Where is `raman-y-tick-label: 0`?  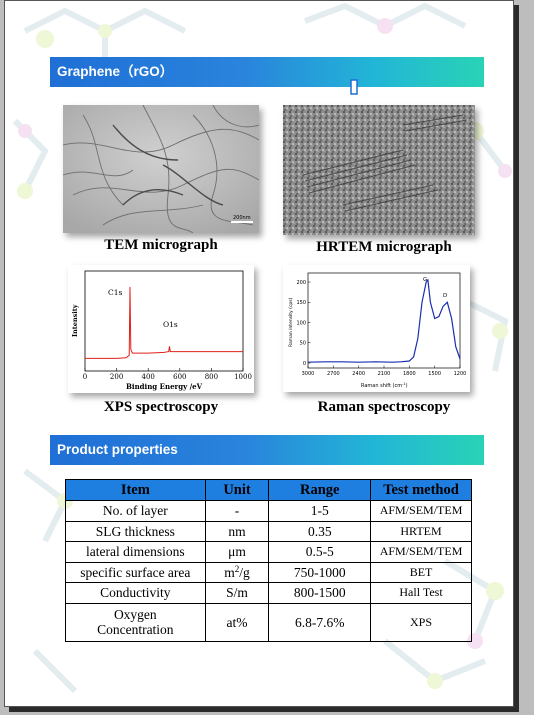
raman-y-tick-label: 0 is located at coordinates (304, 364).